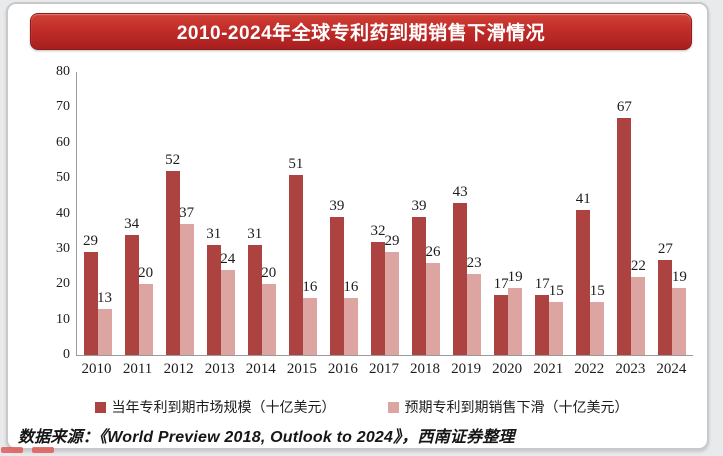  I want to click on bar-2017-series1: 32, so click(377, 289).